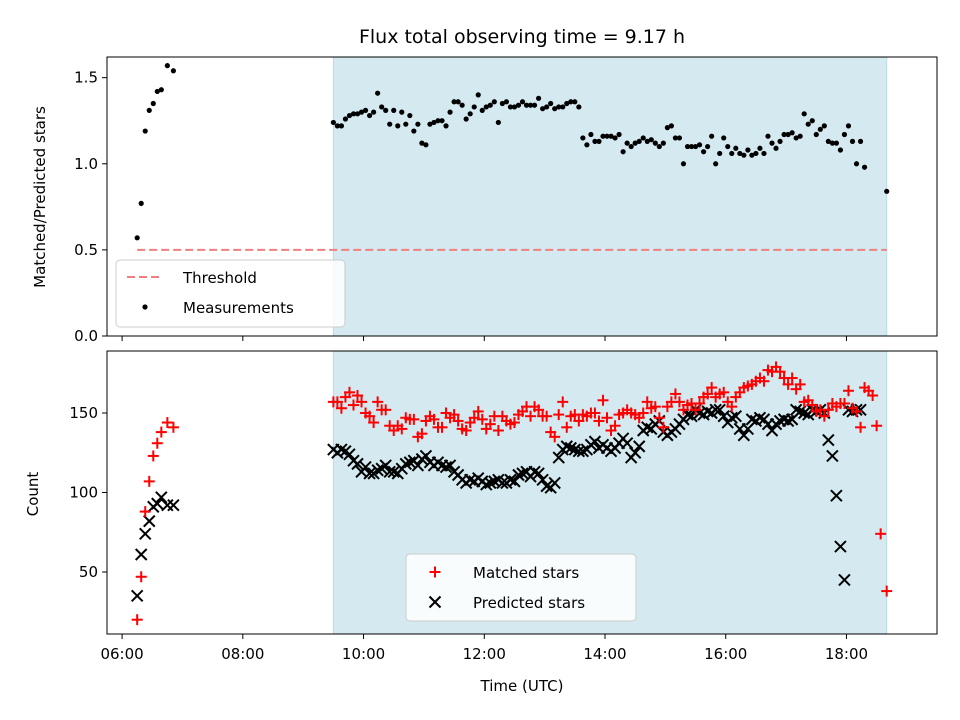  Describe the element at coordinates (526, 573) in the screenshot. I see `legend-matched-label: Matched stars` at that location.